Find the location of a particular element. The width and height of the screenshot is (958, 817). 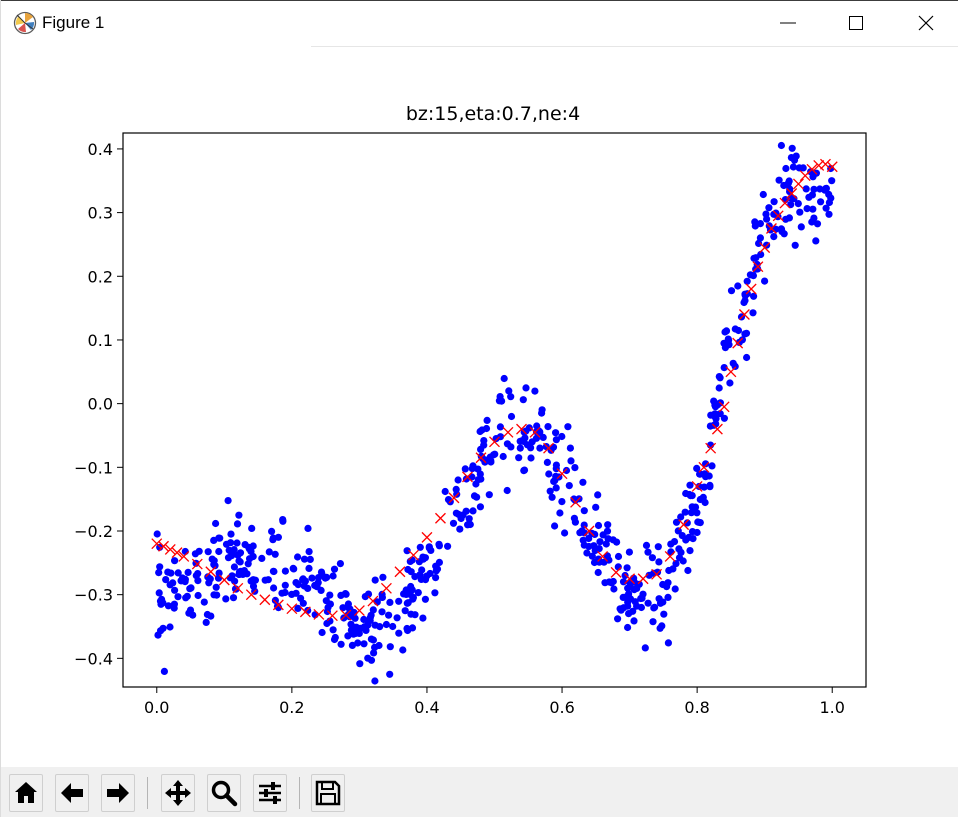

zoom-button is located at coordinates (224, 793).